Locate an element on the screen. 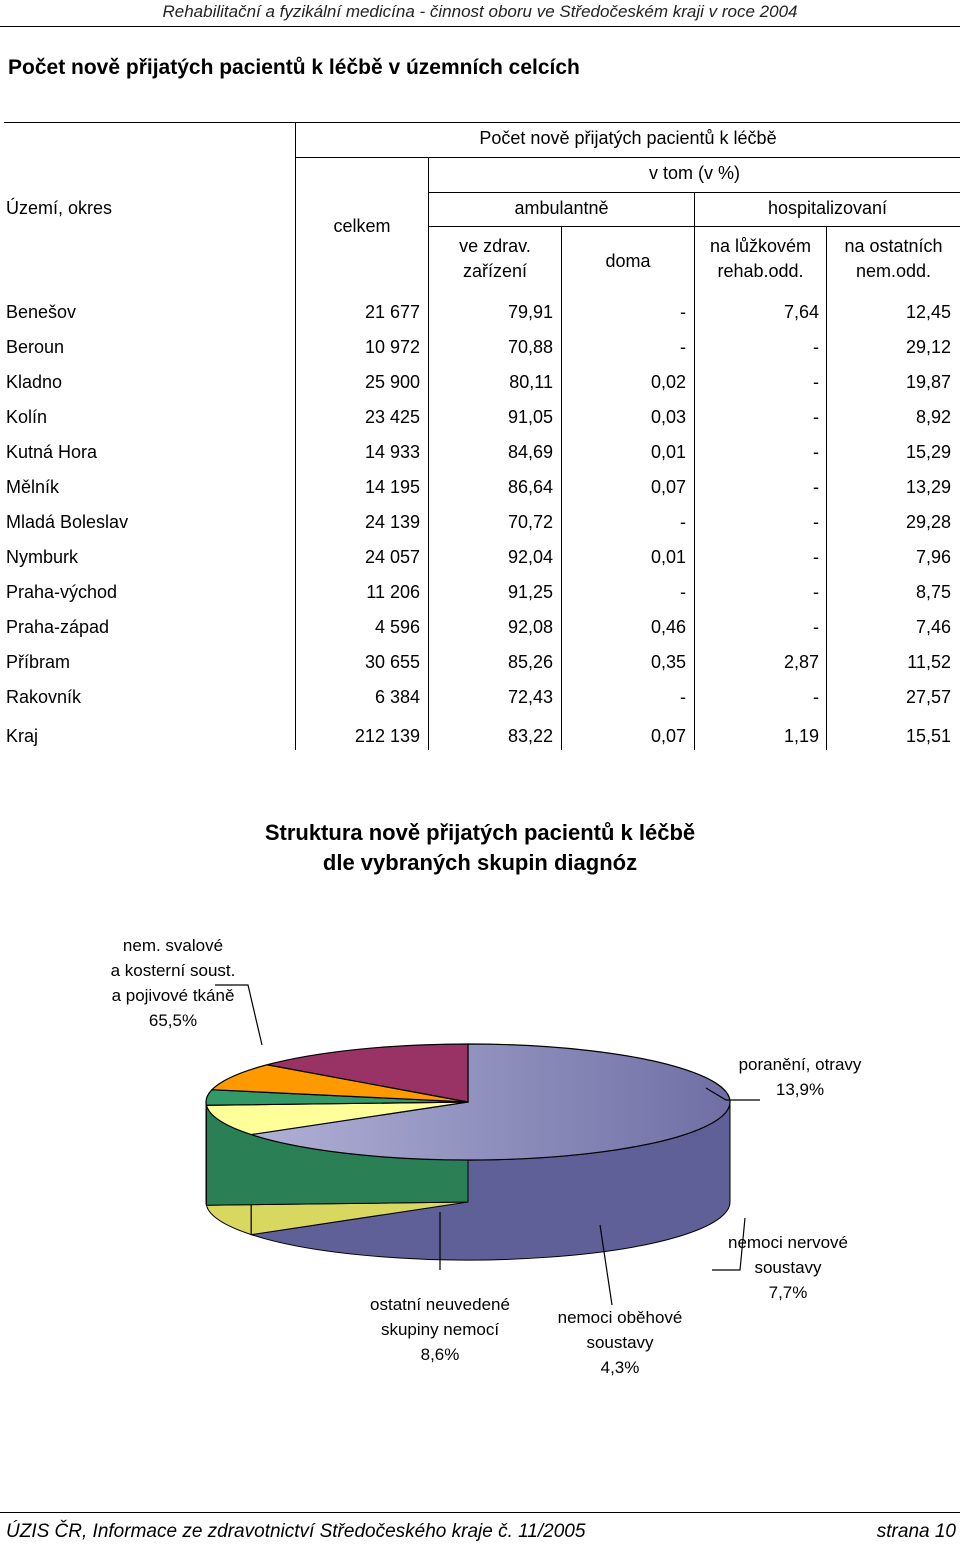 This screenshot has height=1547, width=960. header-divider is located at coordinates (480, 26).